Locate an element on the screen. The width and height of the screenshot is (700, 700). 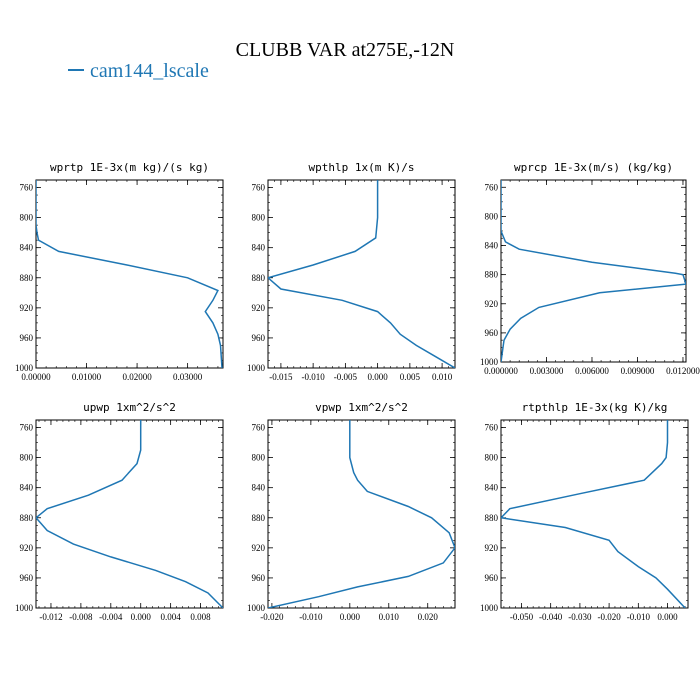
x-tick-label: 0.004 is located at coordinates (171, 617).